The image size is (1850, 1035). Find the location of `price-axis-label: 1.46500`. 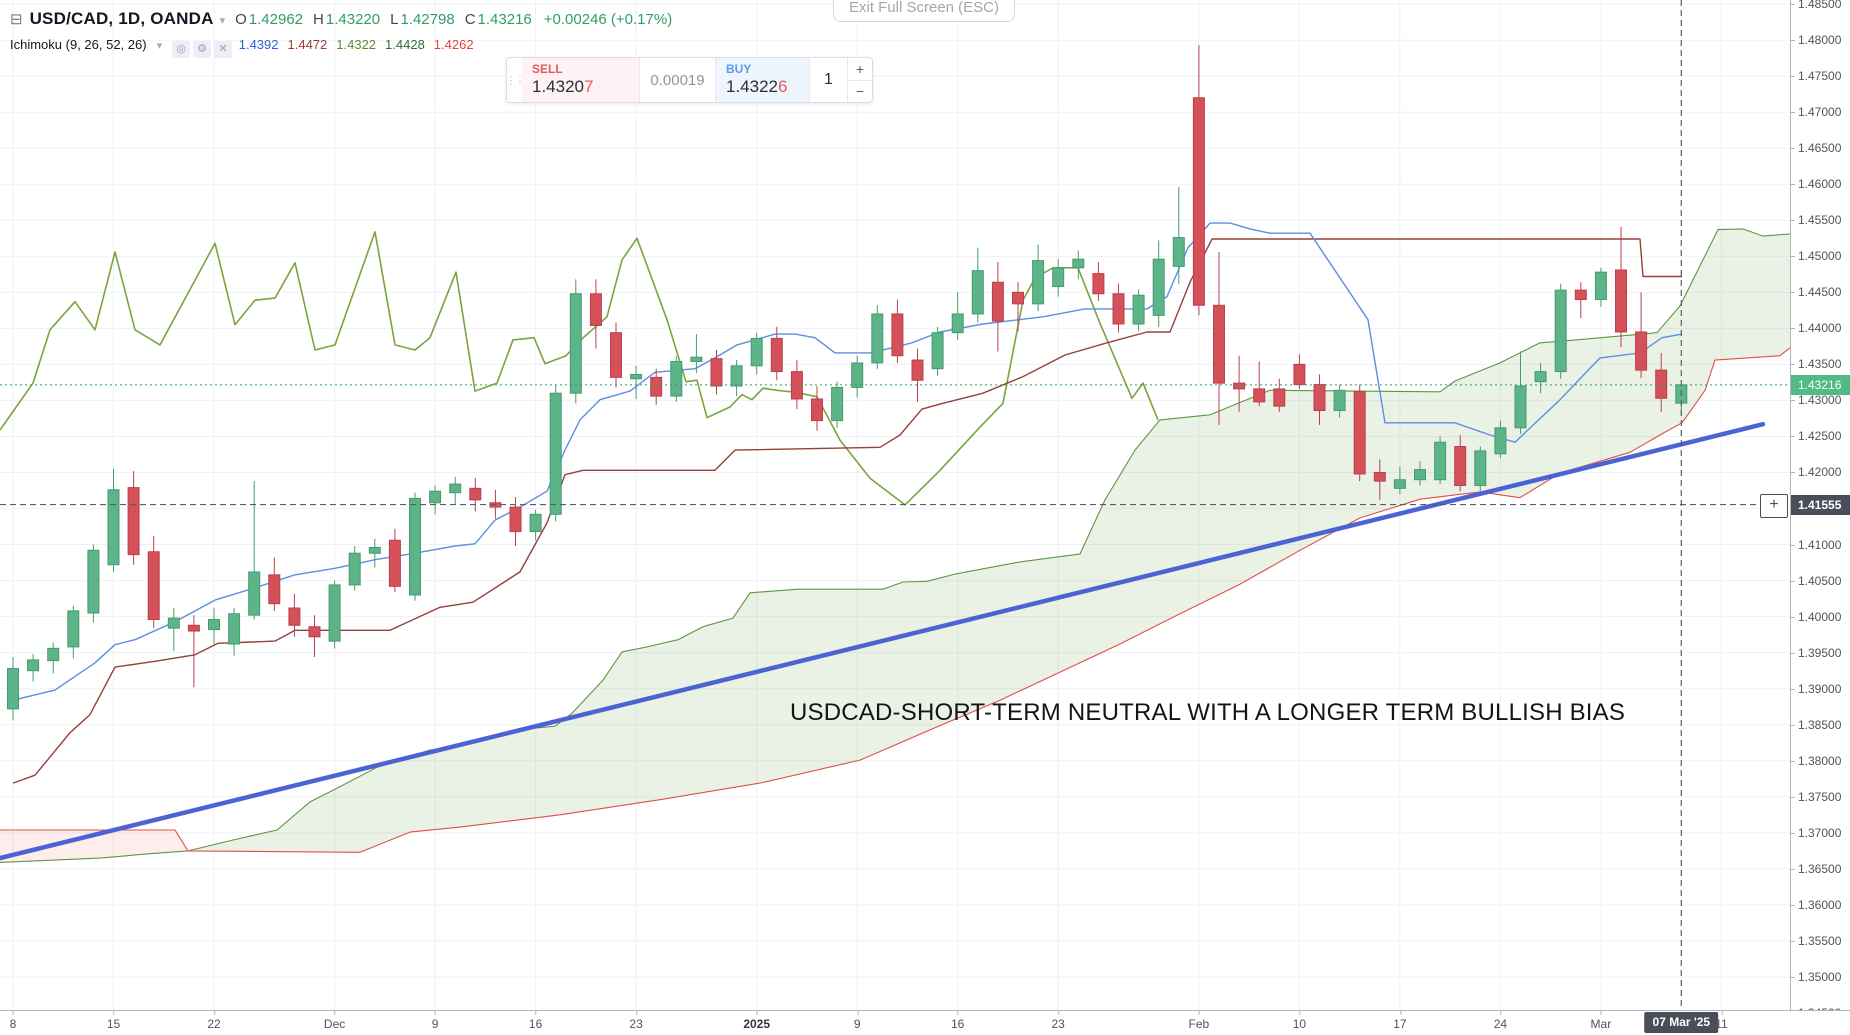

price-axis-label: 1.46500 is located at coordinates (1816, 148).